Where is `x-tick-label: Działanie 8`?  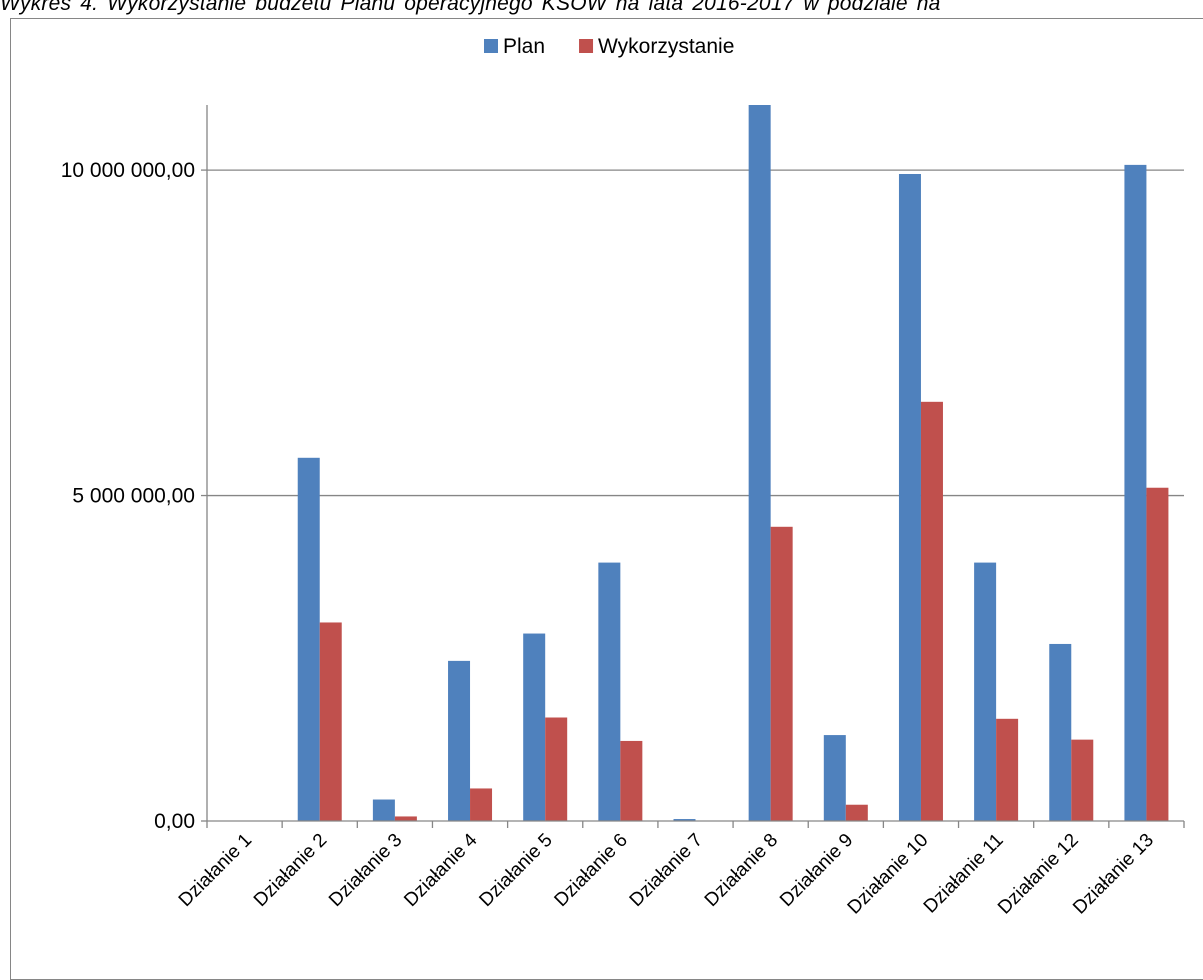
x-tick-label: Działanie 8 is located at coordinates (741, 870).